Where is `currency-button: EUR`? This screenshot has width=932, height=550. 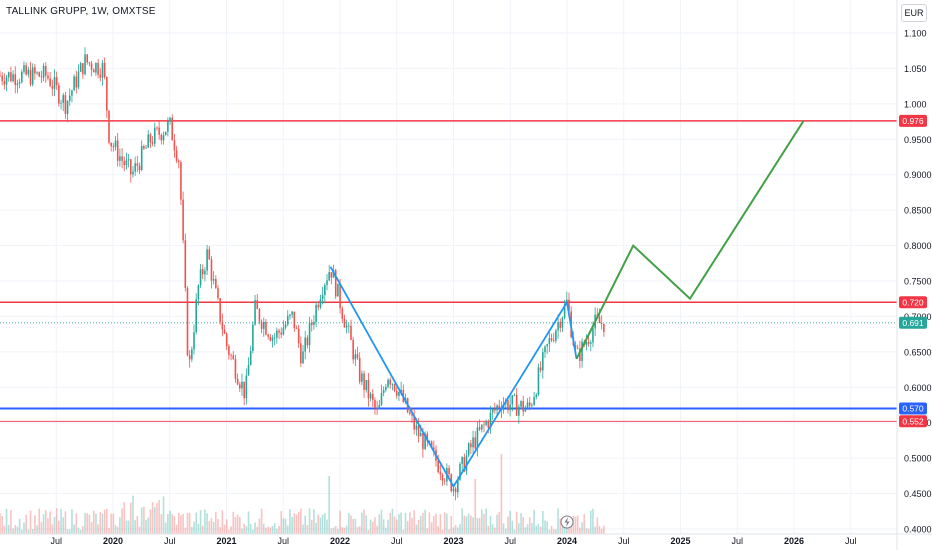
currency-button: EUR is located at coordinates (914, 13).